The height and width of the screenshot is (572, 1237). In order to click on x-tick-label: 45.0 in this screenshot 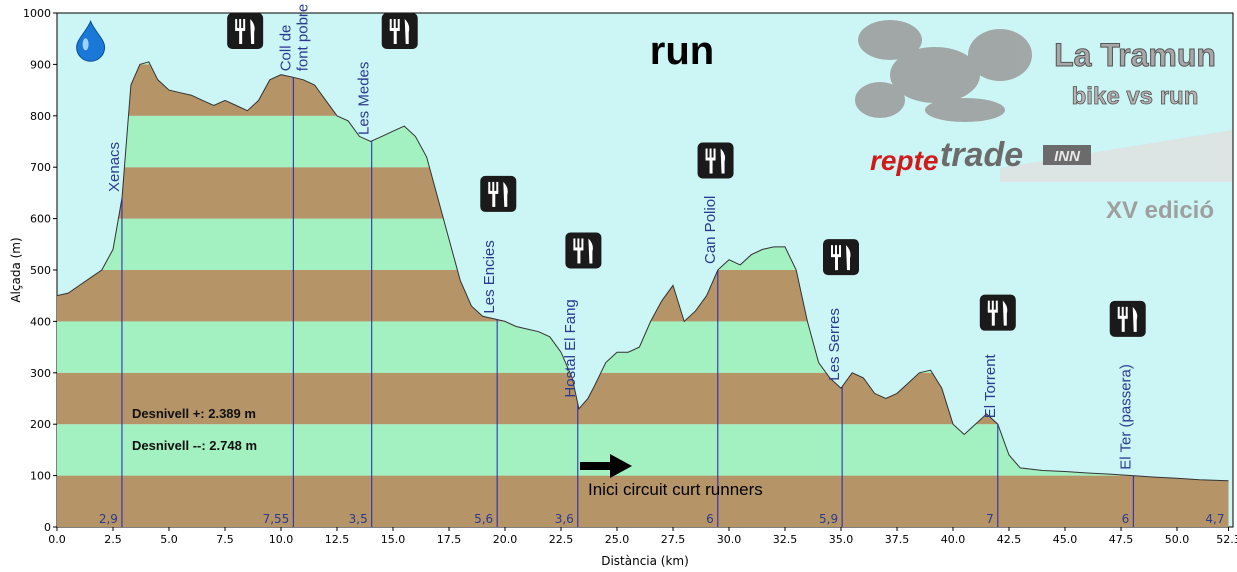, I will do `click(1065, 539)`.